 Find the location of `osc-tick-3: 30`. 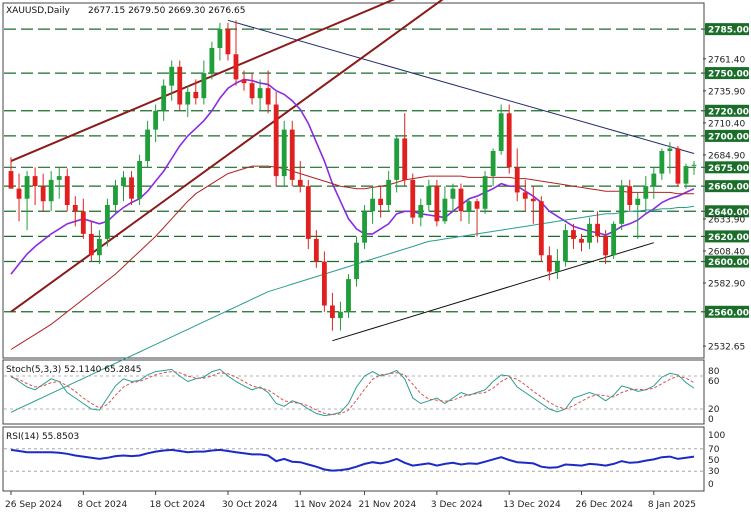

osc-tick-3: 30 is located at coordinates (714, 472).